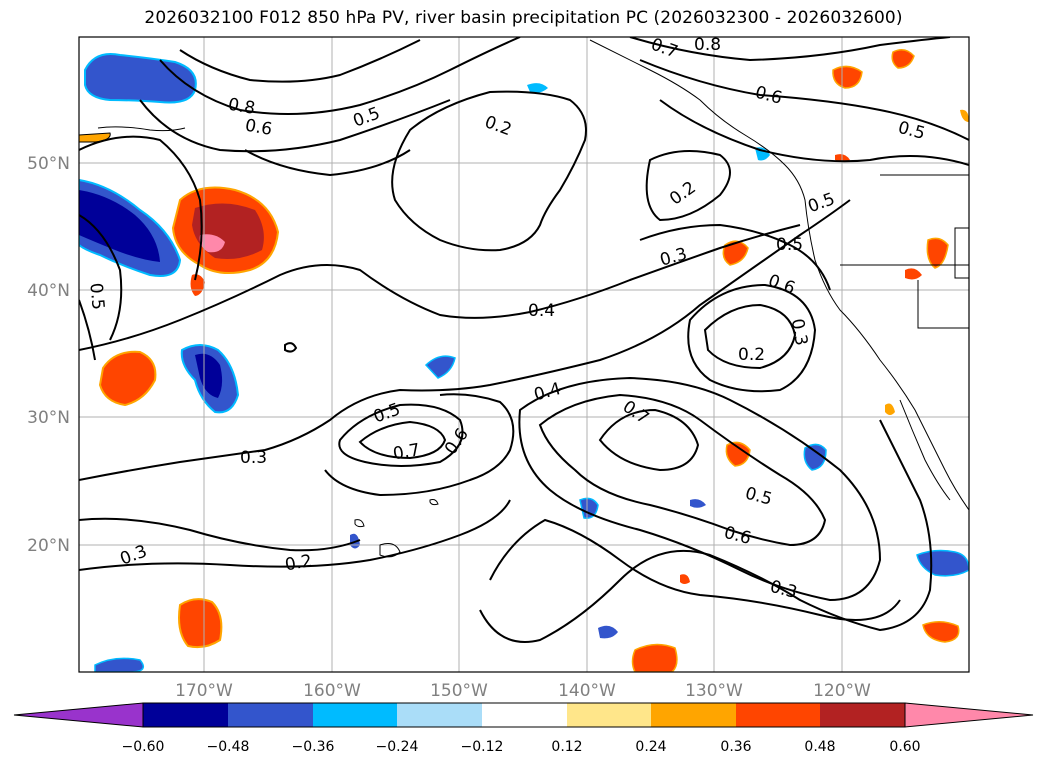 The height and width of the screenshot is (765, 1047). I want to click on colorbar-tick-label: −0.60, so click(143, 747).